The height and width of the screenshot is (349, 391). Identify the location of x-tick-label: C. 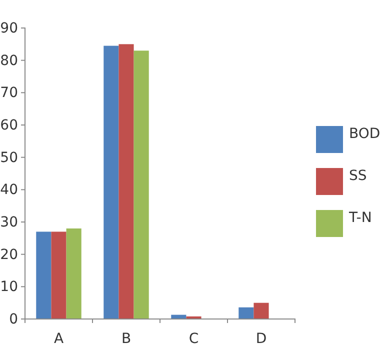
(193, 339).